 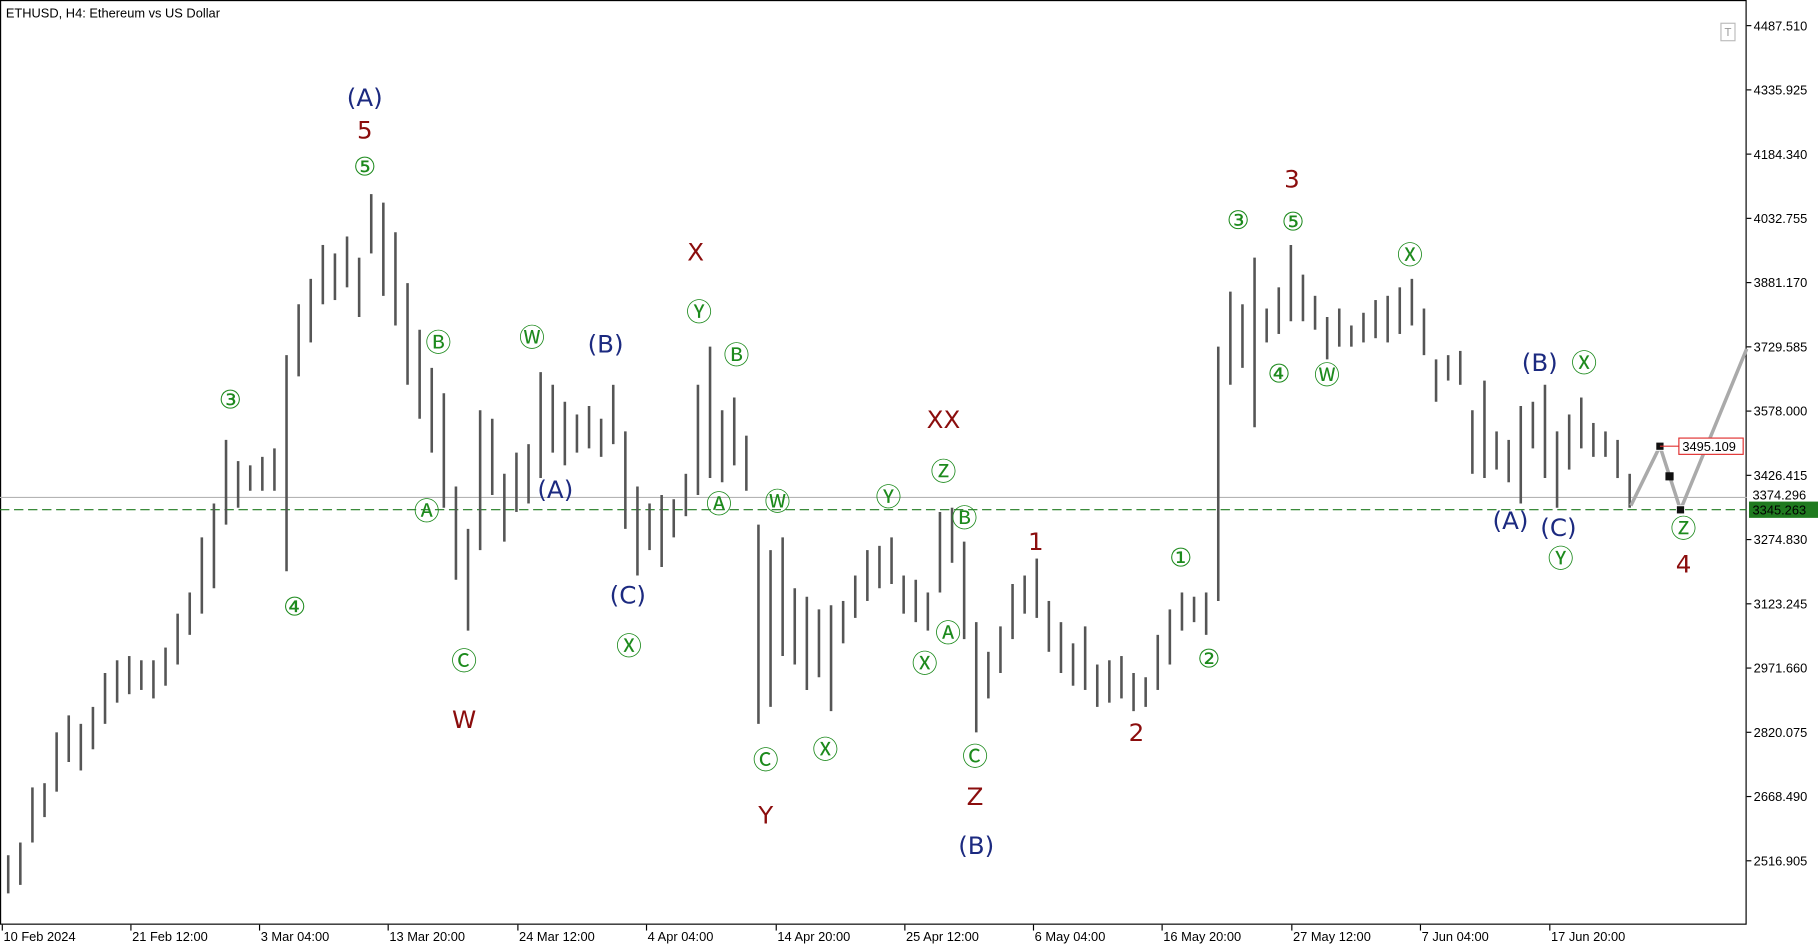 What do you see at coordinates (1781, 860) in the screenshot?
I see `y-tick-label: 2516.905` at bounding box center [1781, 860].